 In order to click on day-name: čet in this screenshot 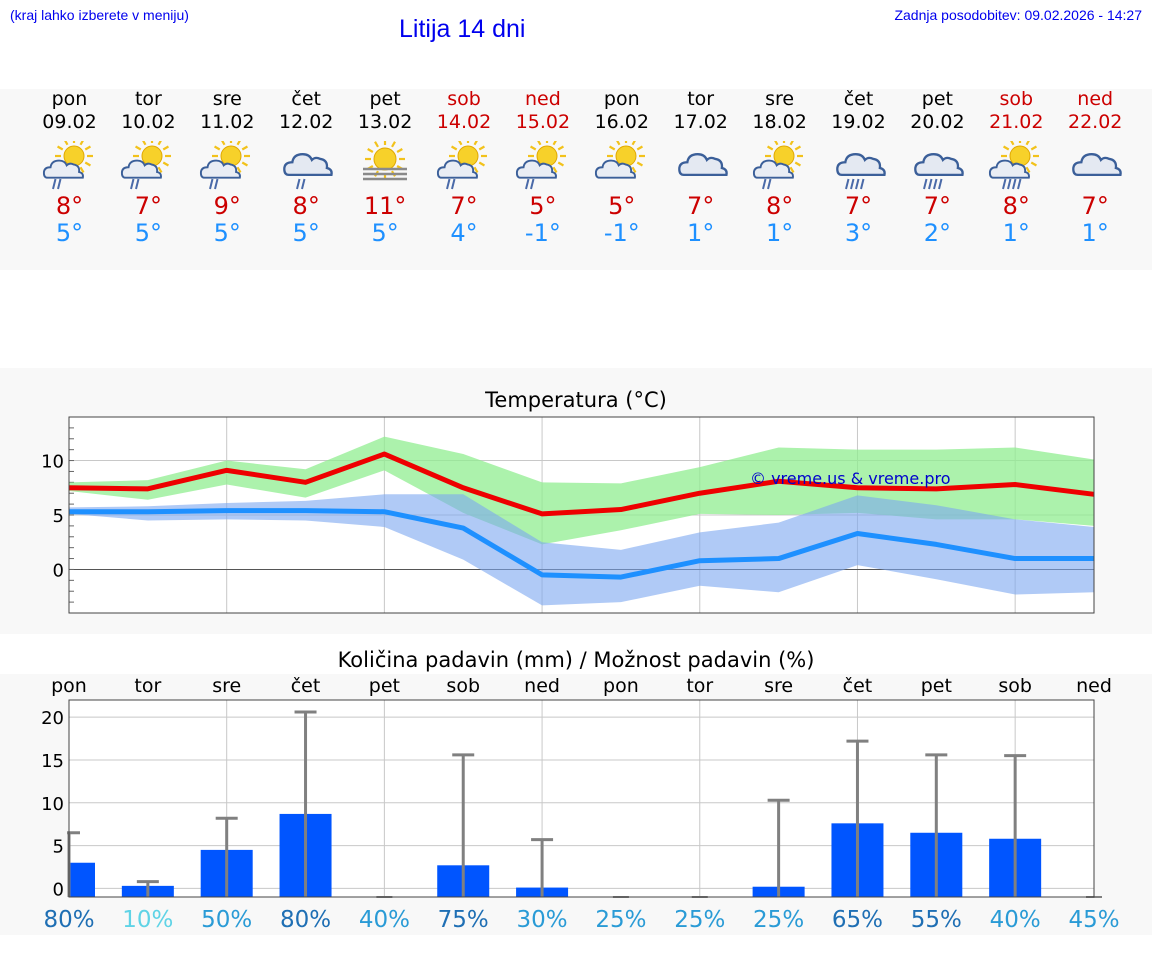, I will do `click(858, 99)`.